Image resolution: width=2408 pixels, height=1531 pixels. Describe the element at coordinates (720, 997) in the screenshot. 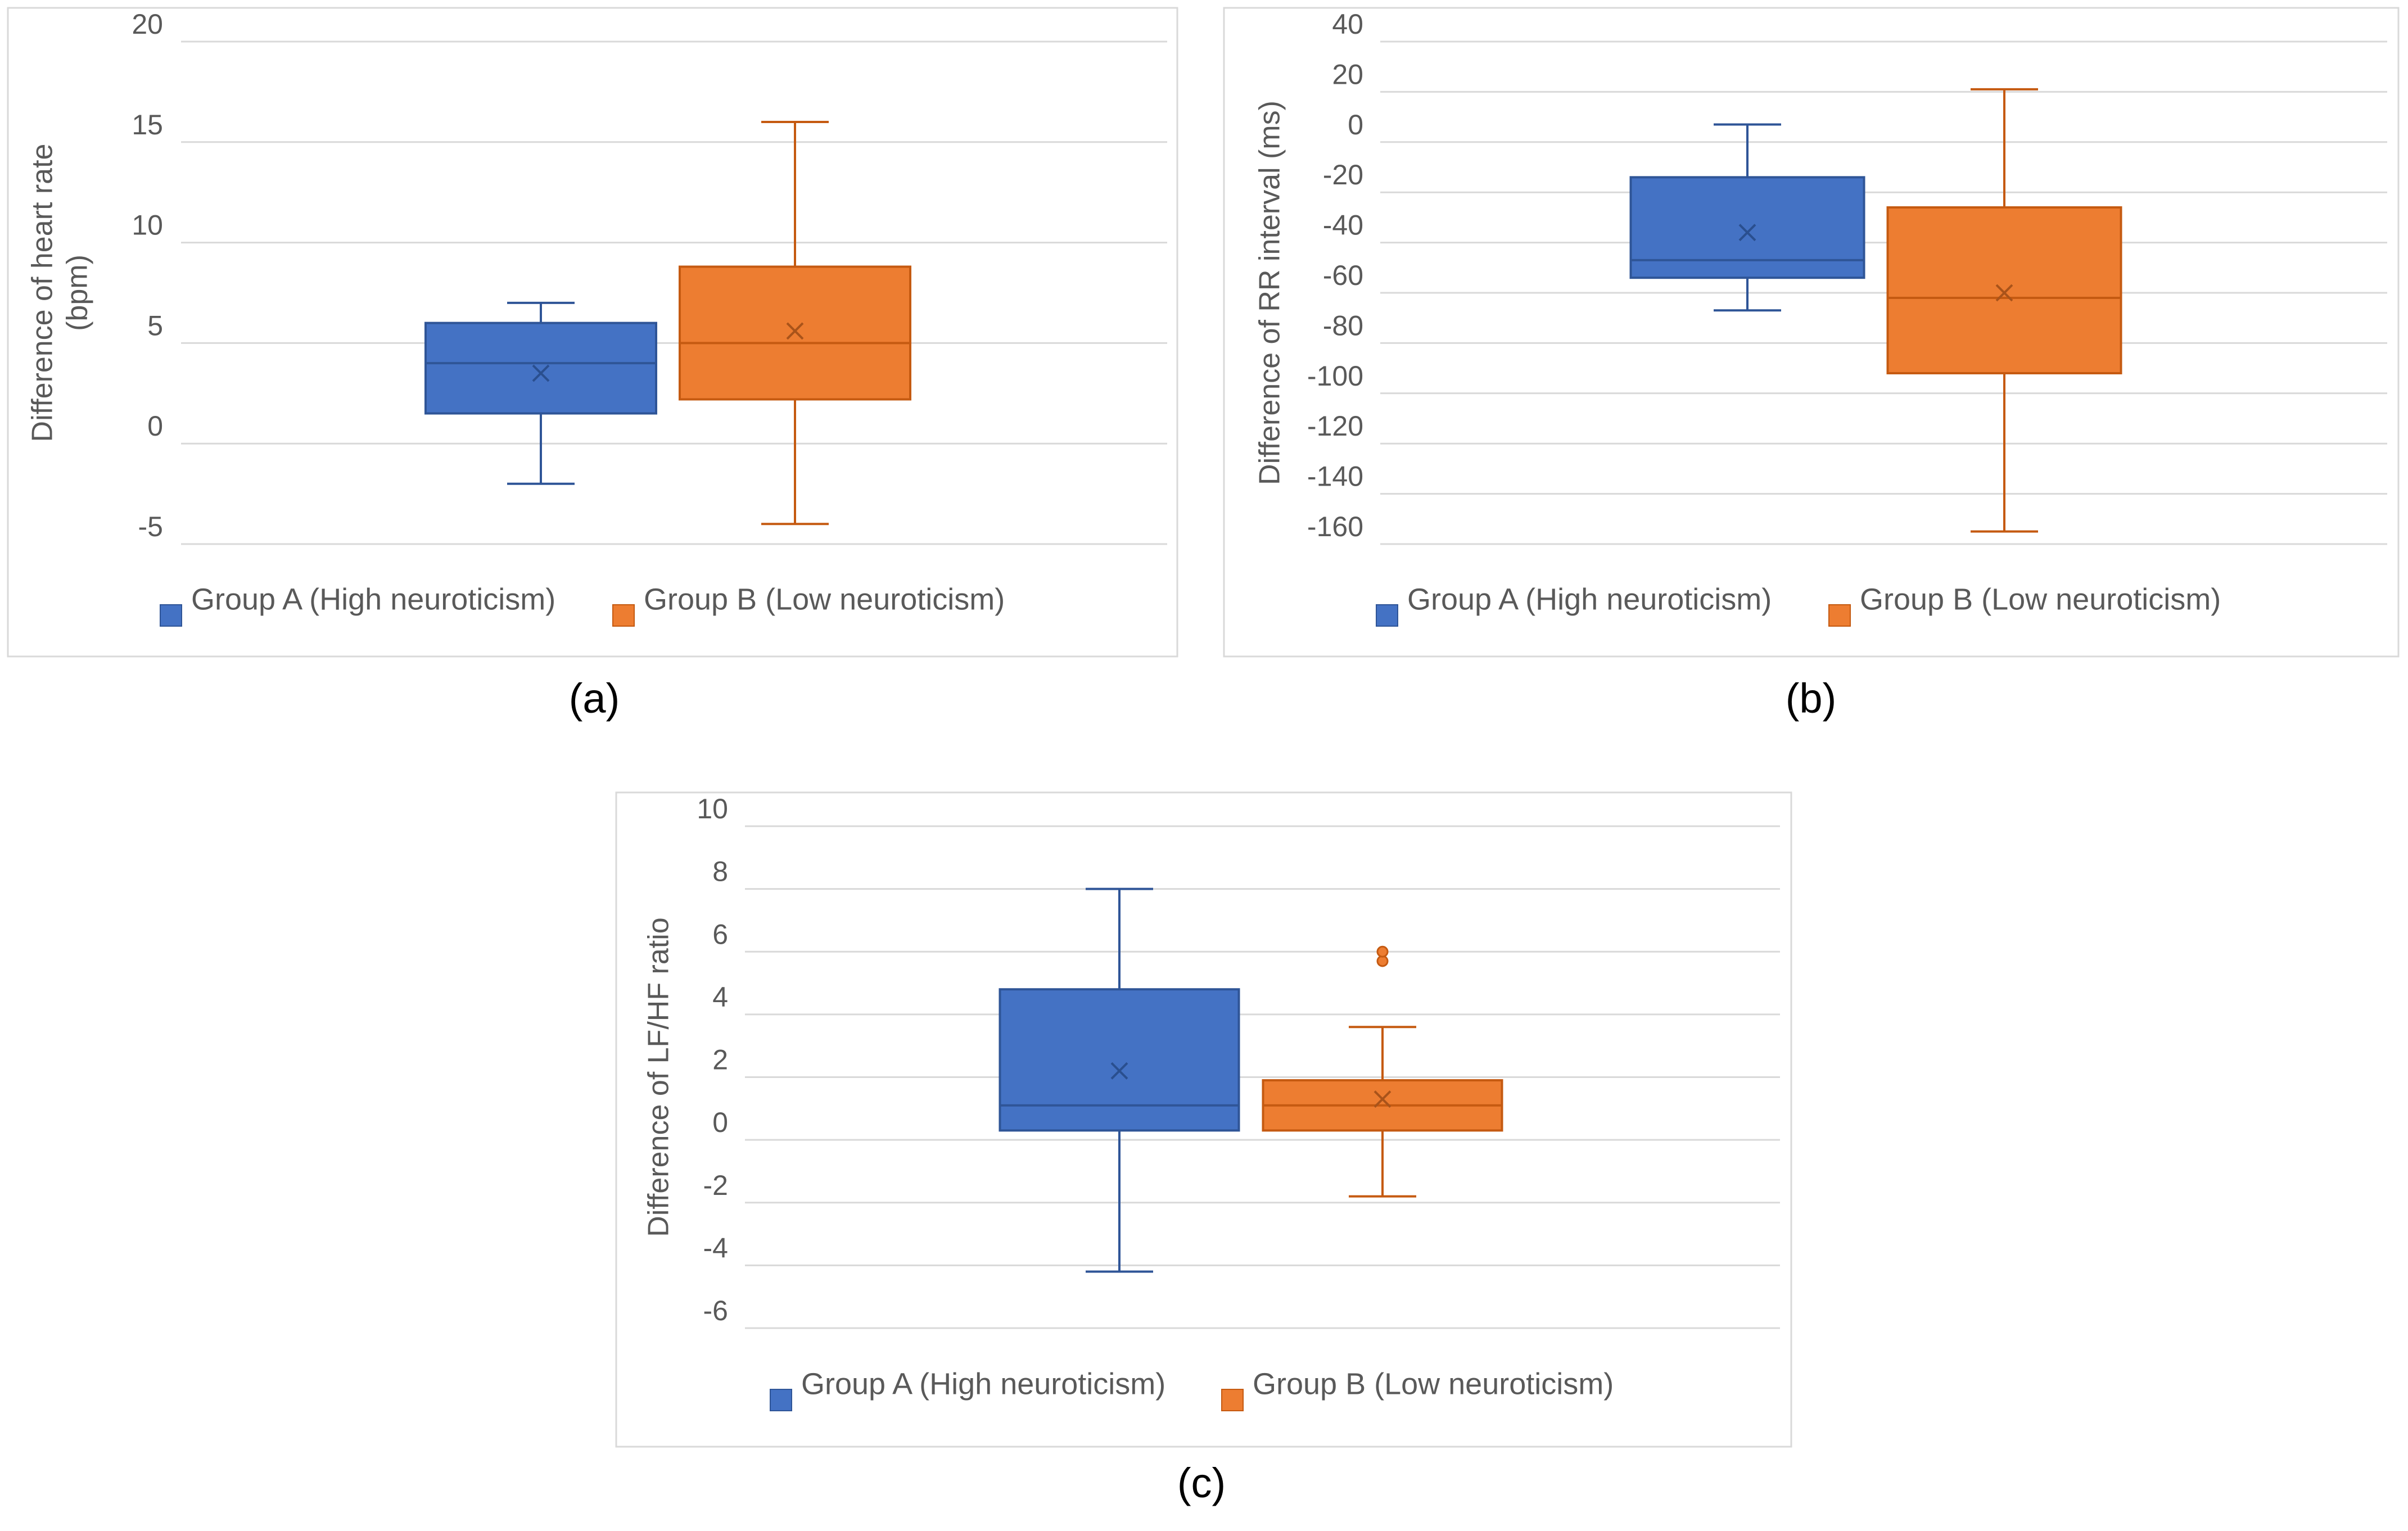

I see `y-tick-label: 4` at that location.